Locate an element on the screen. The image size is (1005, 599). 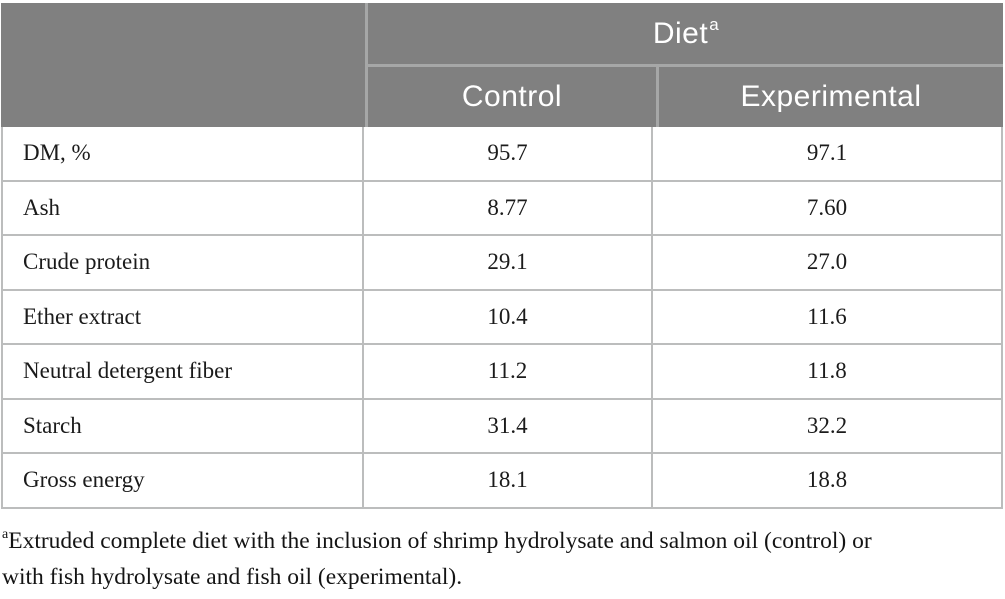
column-header-divider is located at coordinates (657, 97).